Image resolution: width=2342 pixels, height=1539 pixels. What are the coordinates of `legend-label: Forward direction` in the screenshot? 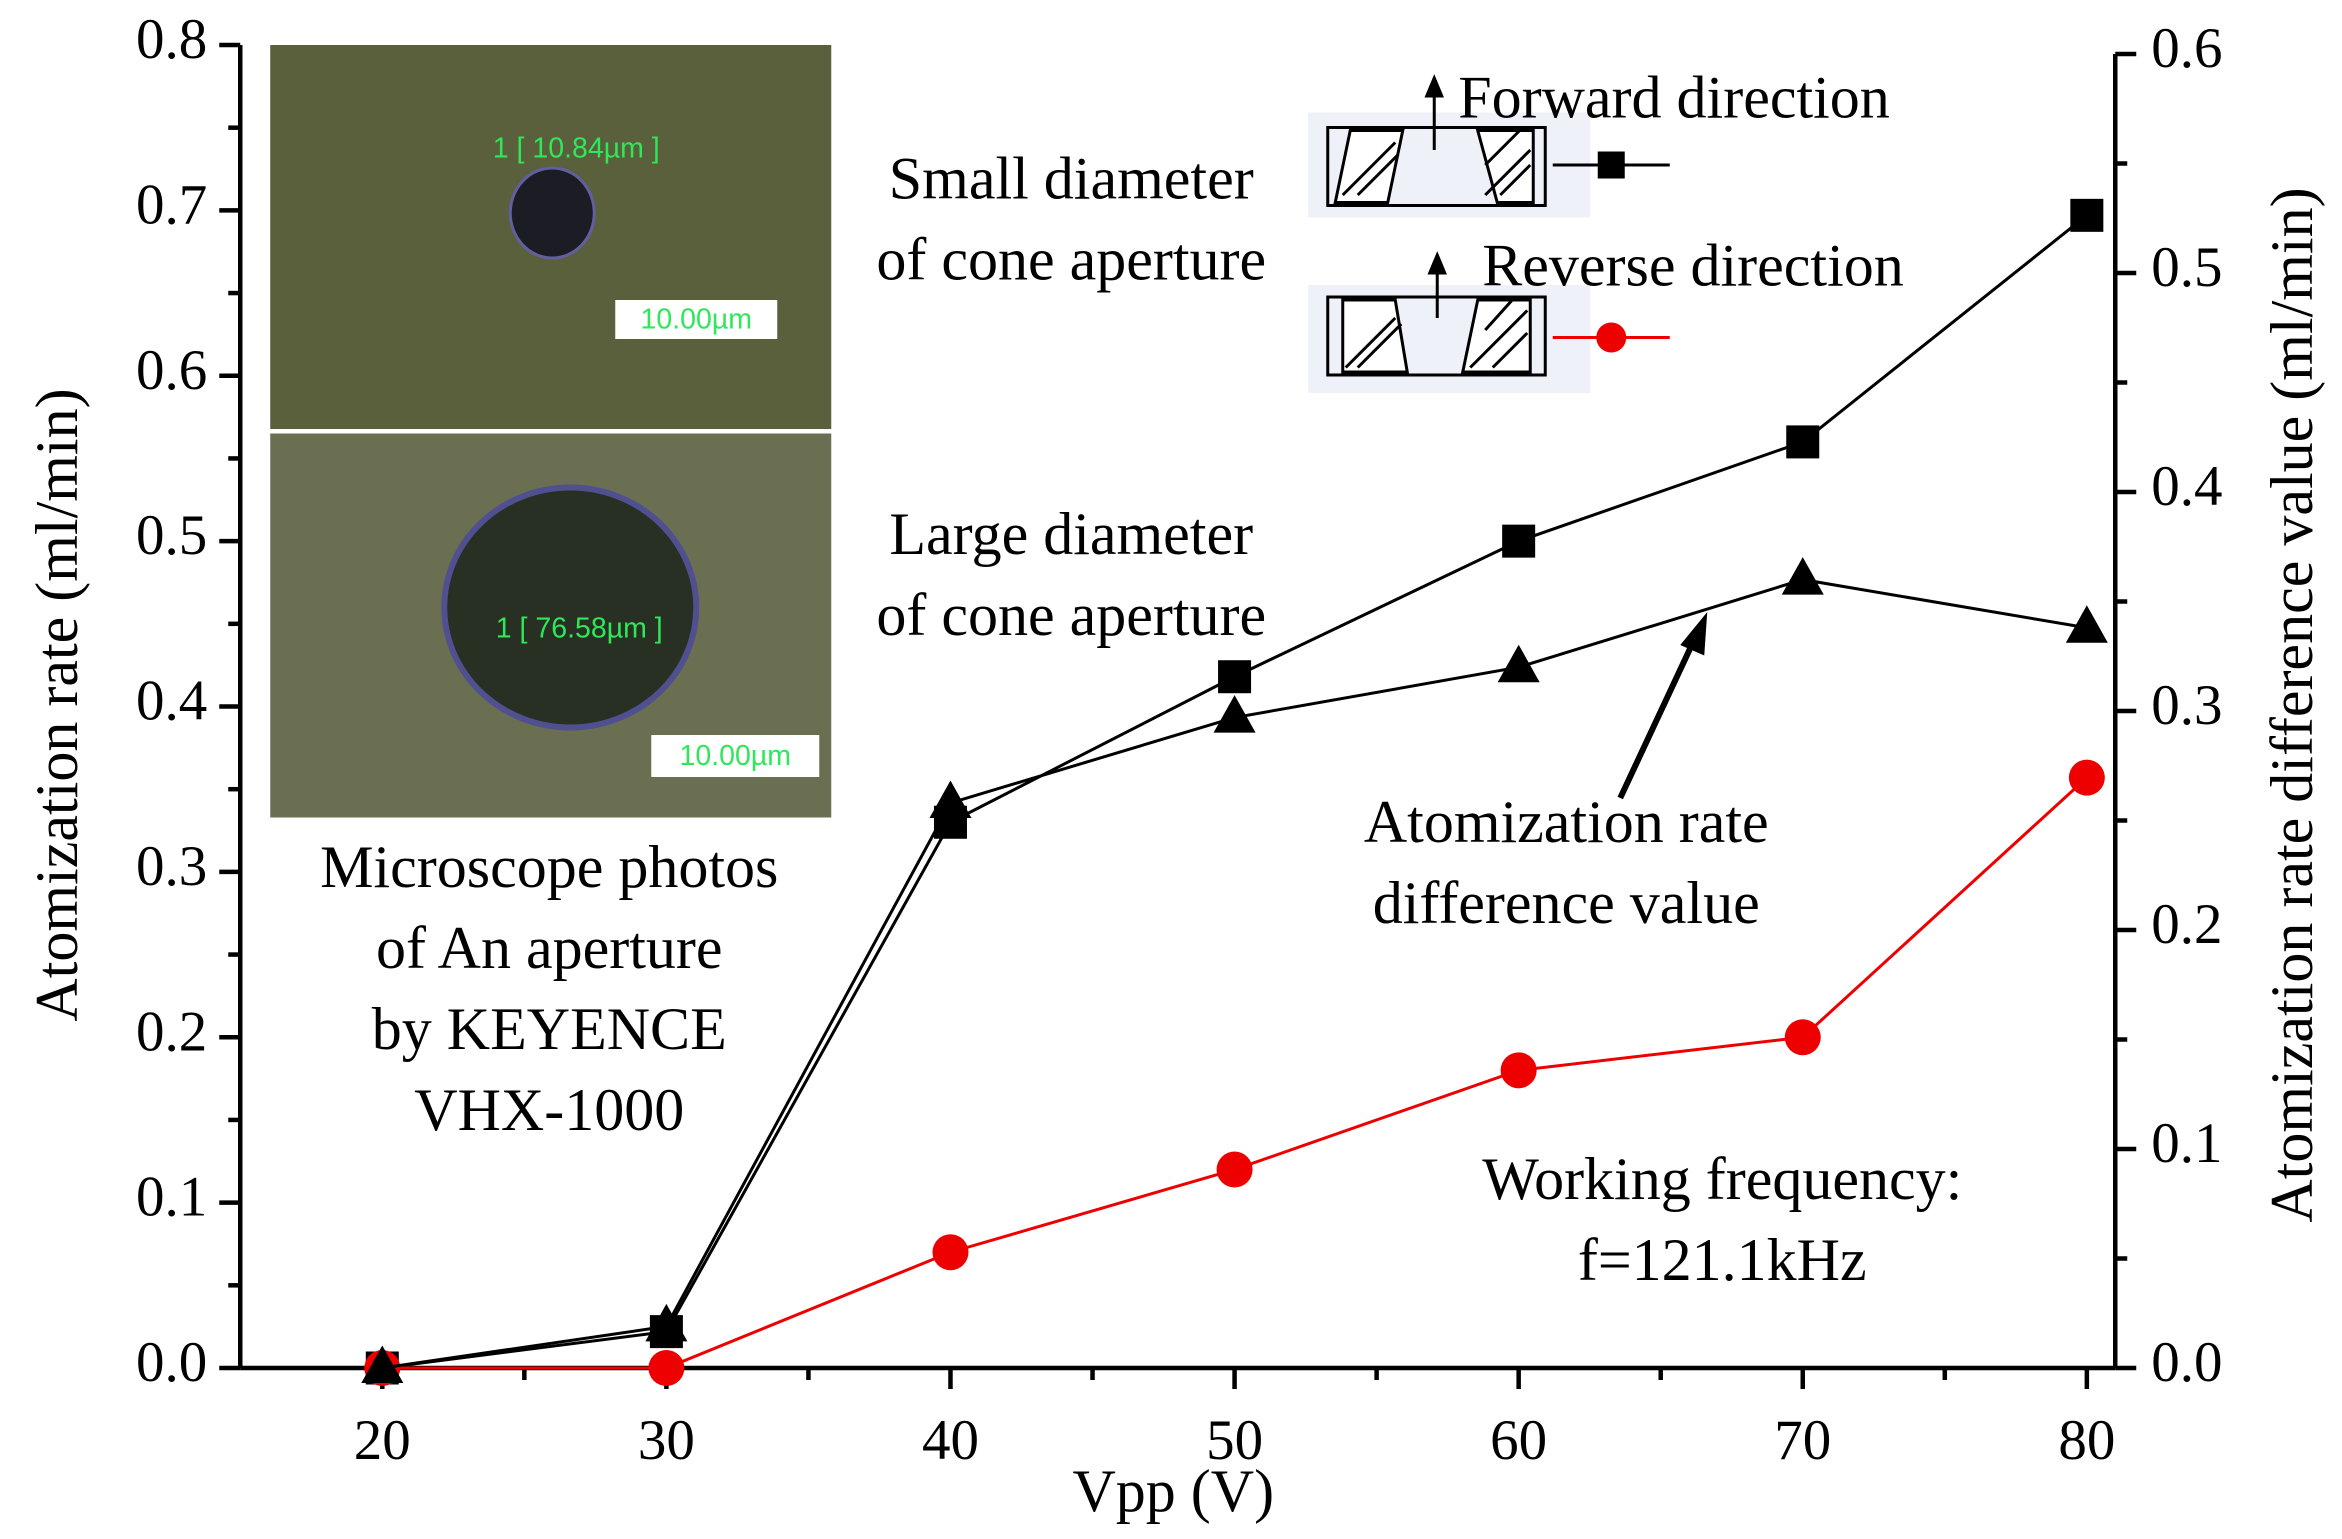 It's located at (1674, 97).